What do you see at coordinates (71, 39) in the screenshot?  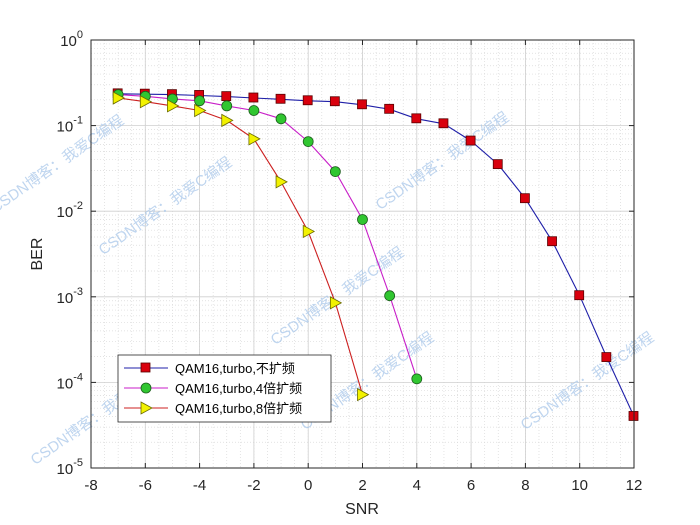 I see `y-tick-label: 10⁰` at bounding box center [71, 39].